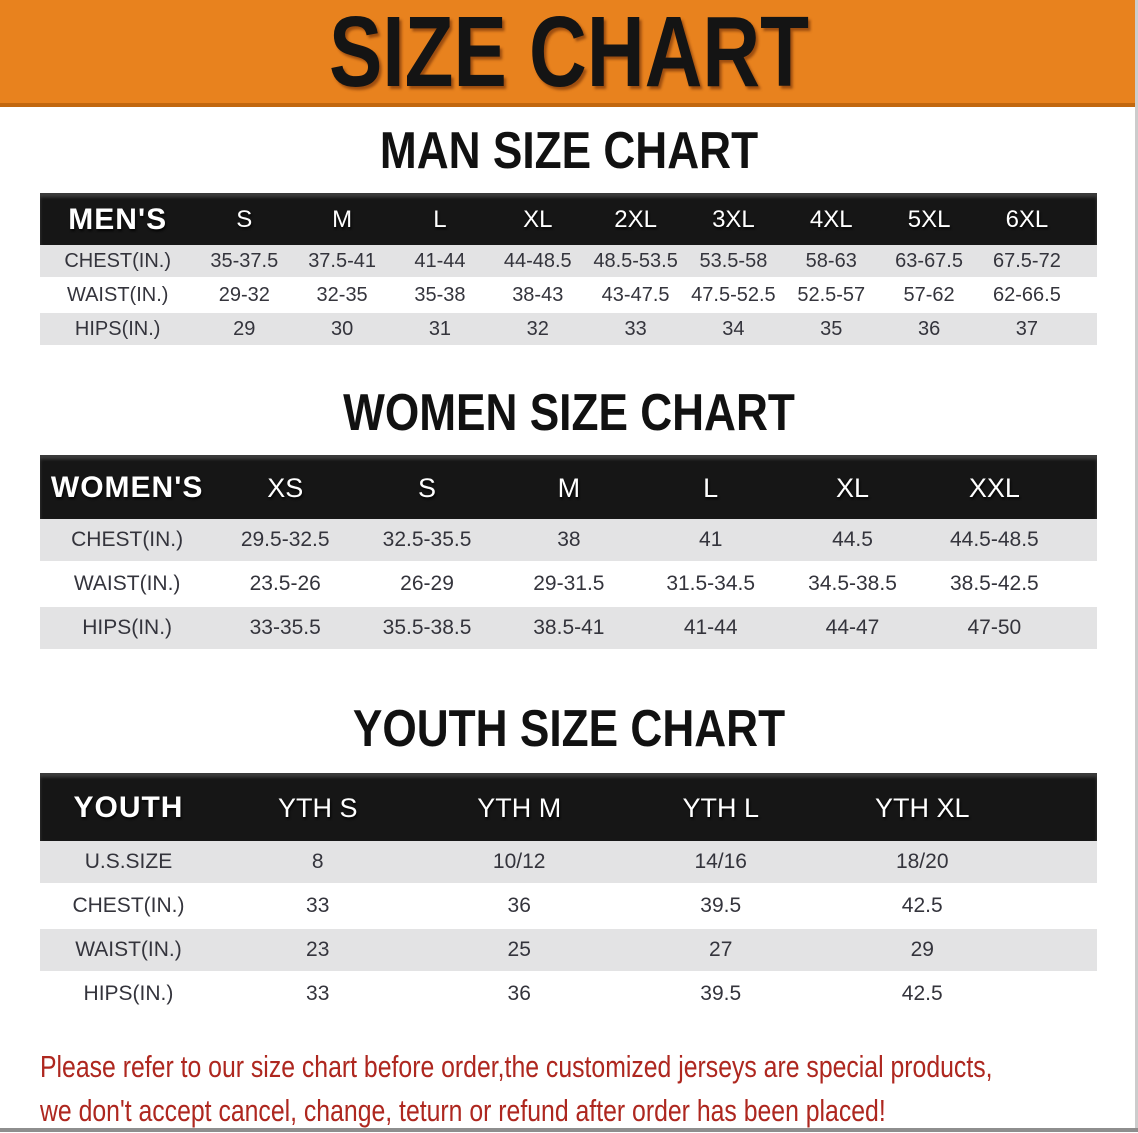 This screenshot has width=1138, height=1133. Describe the element at coordinates (922, 861) in the screenshot. I see `measurement-value: 18/20` at that location.